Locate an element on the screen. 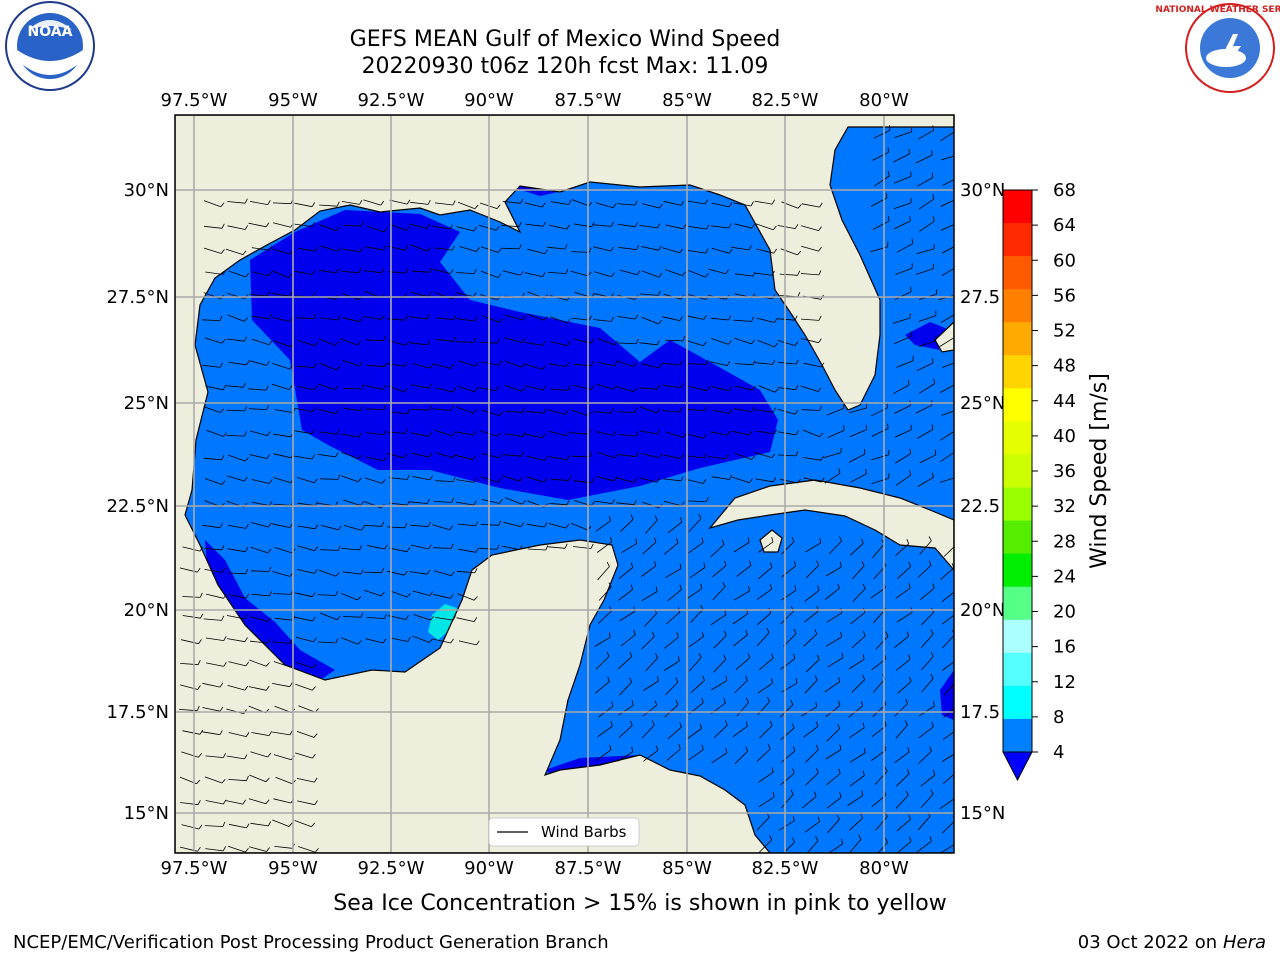 The image size is (1280, 960). chart-subtitle: 20220930 t06z 120h fcst Max: 11.09 is located at coordinates (565, 66).